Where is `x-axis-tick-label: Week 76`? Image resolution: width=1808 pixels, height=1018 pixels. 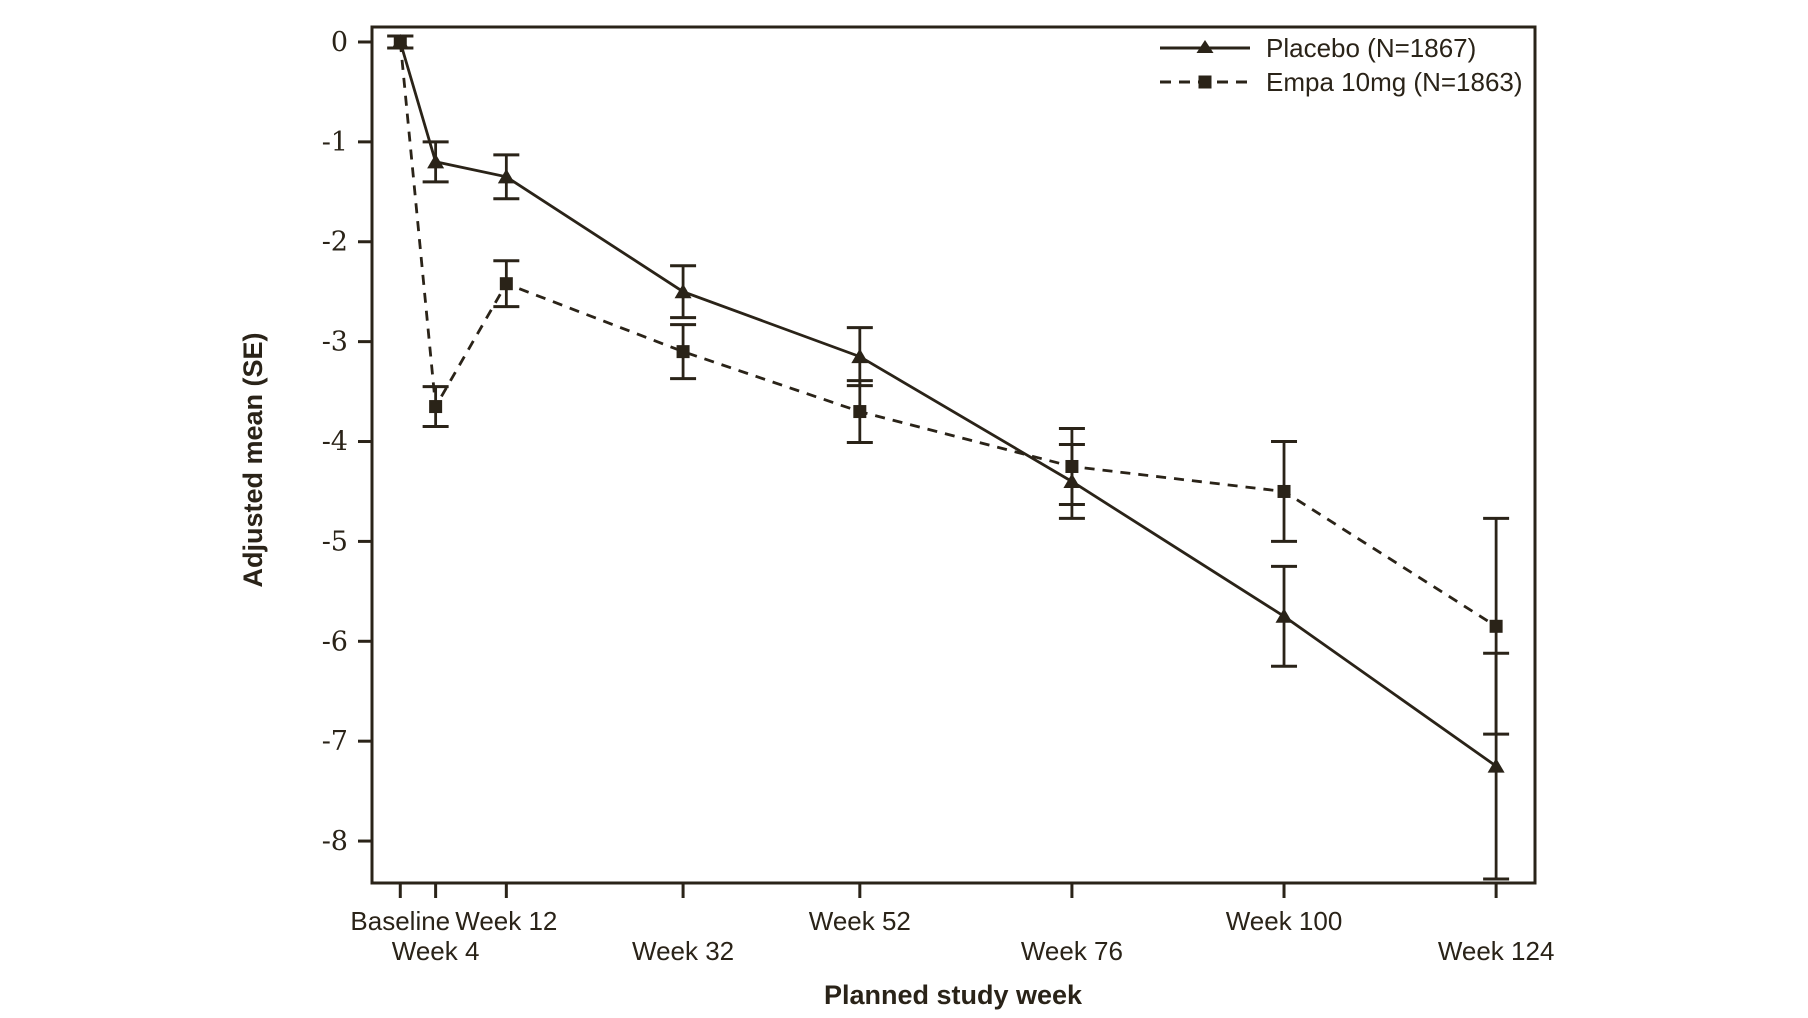 x-axis-tick-label: Week 76 is located at coordinates (1072, 951).